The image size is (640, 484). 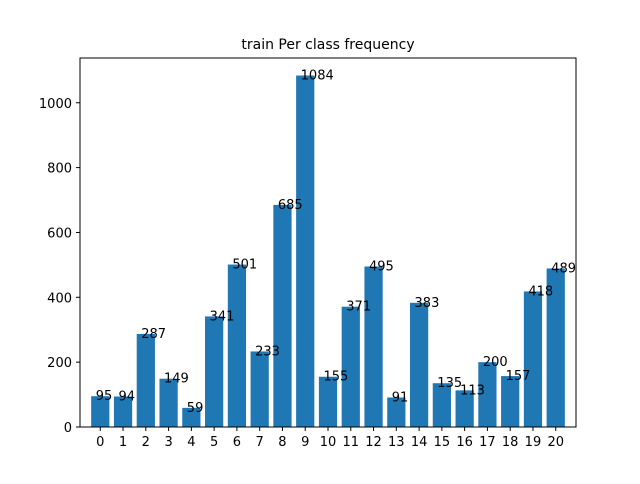 What do you see at coordinates (244, 265) in the screenshot?
I see `bar-value-label-6: 501` at bounding box center [244, 265].